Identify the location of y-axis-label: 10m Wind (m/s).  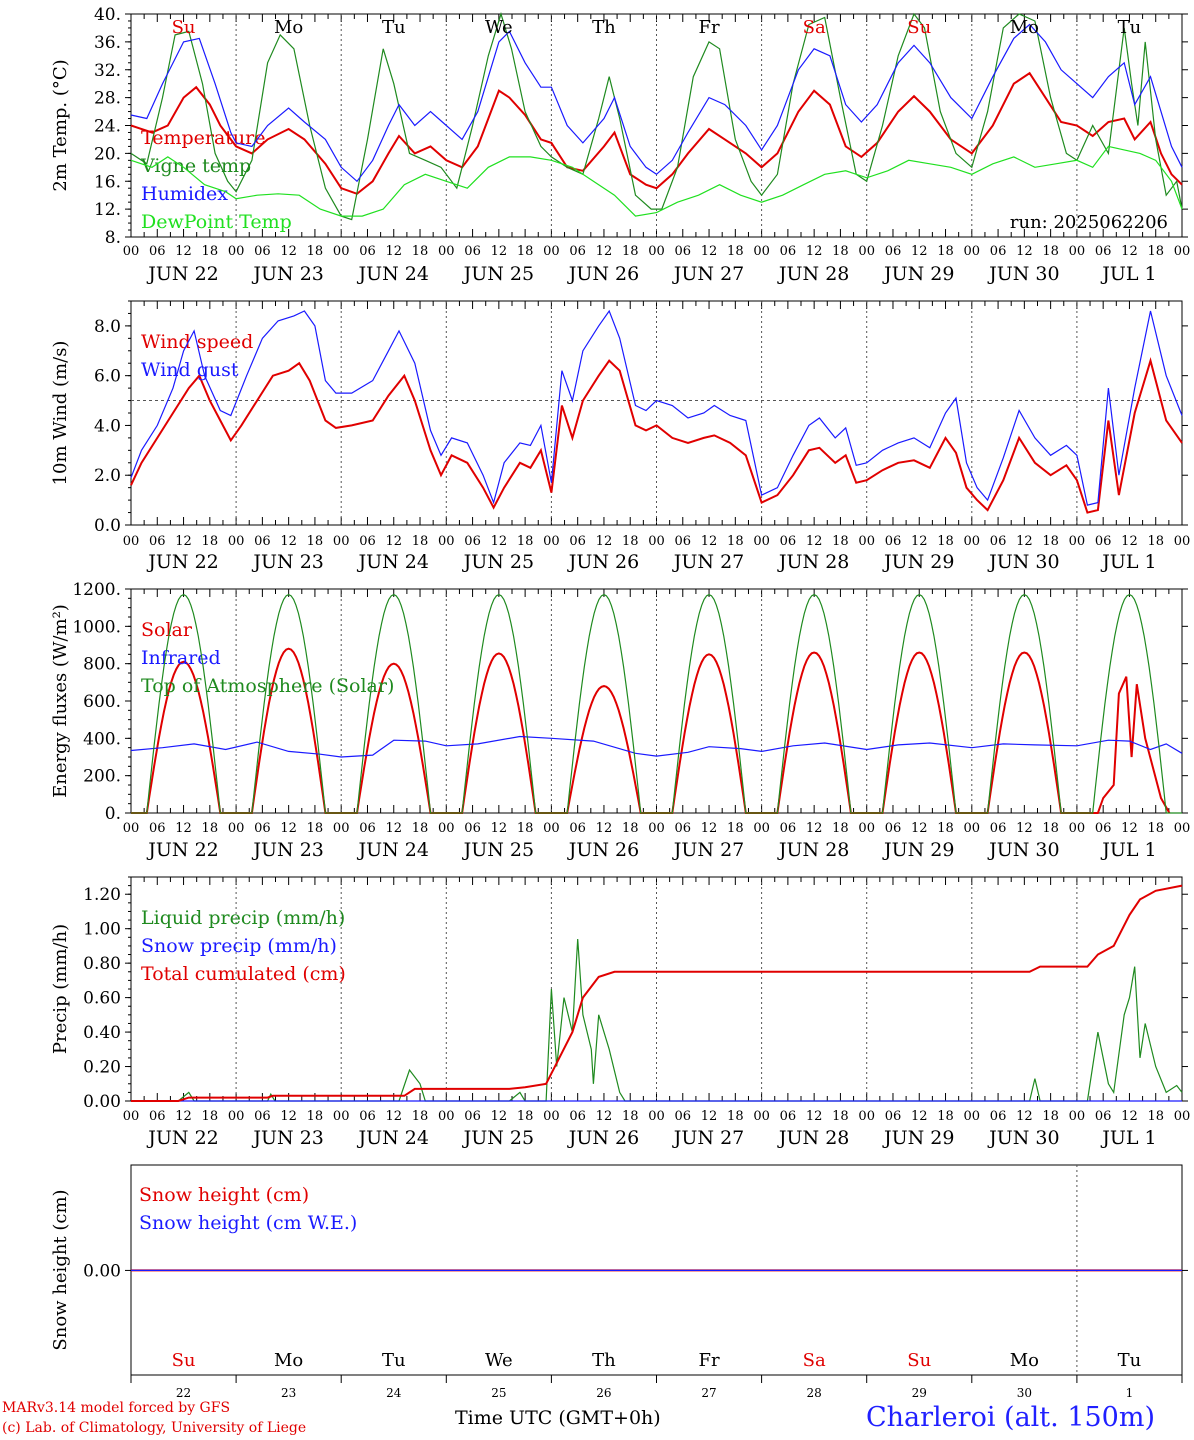
(60, 413).